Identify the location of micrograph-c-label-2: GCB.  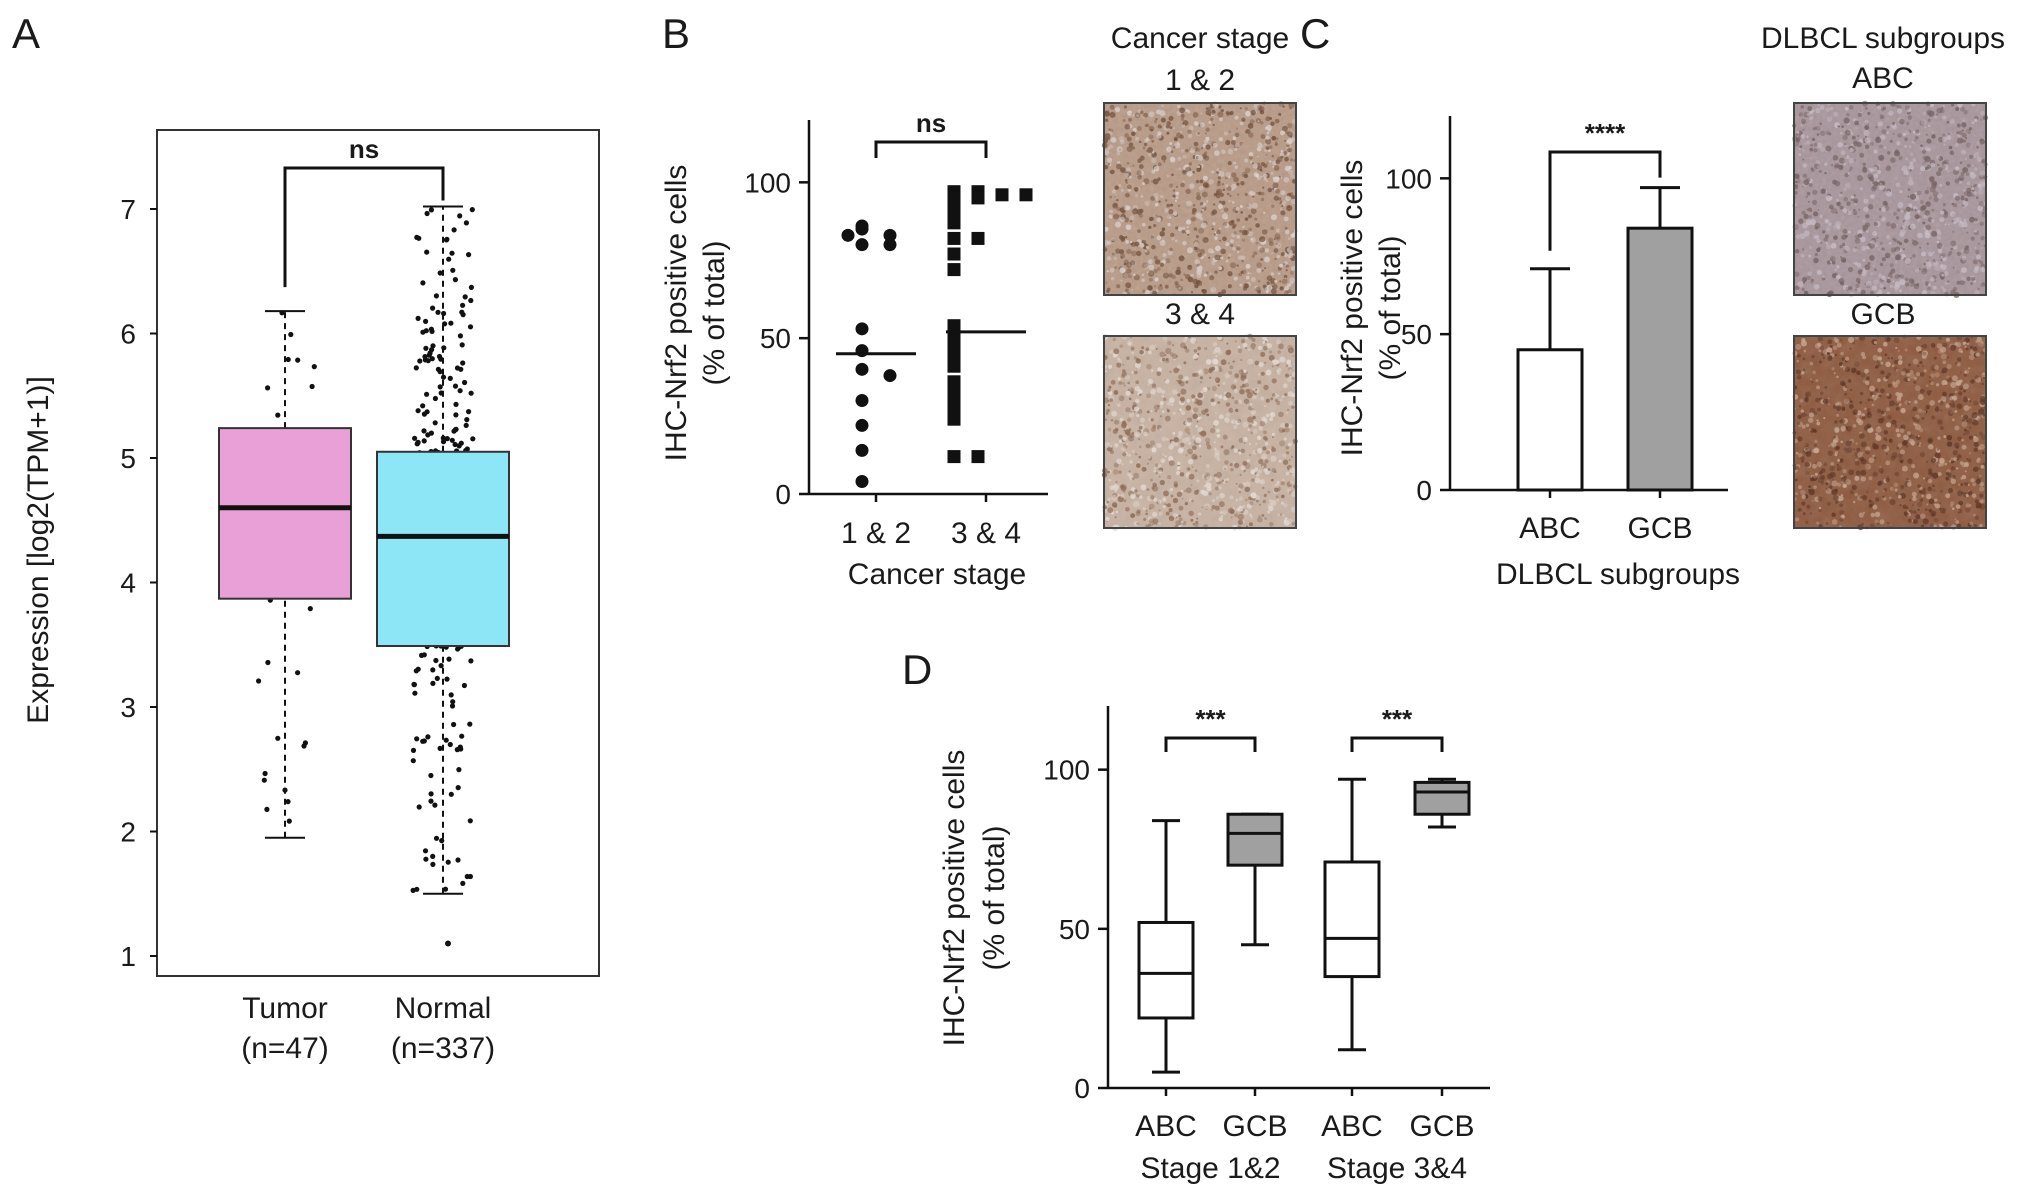
(1882, 314).